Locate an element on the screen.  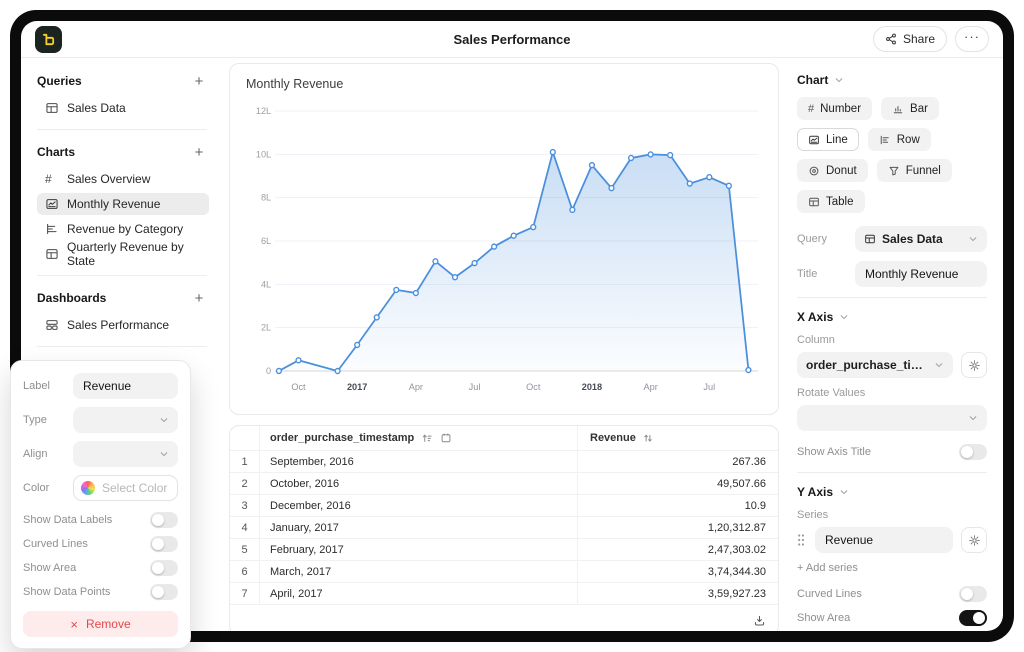
more-button: ··· is located at coordinates (972, 39).